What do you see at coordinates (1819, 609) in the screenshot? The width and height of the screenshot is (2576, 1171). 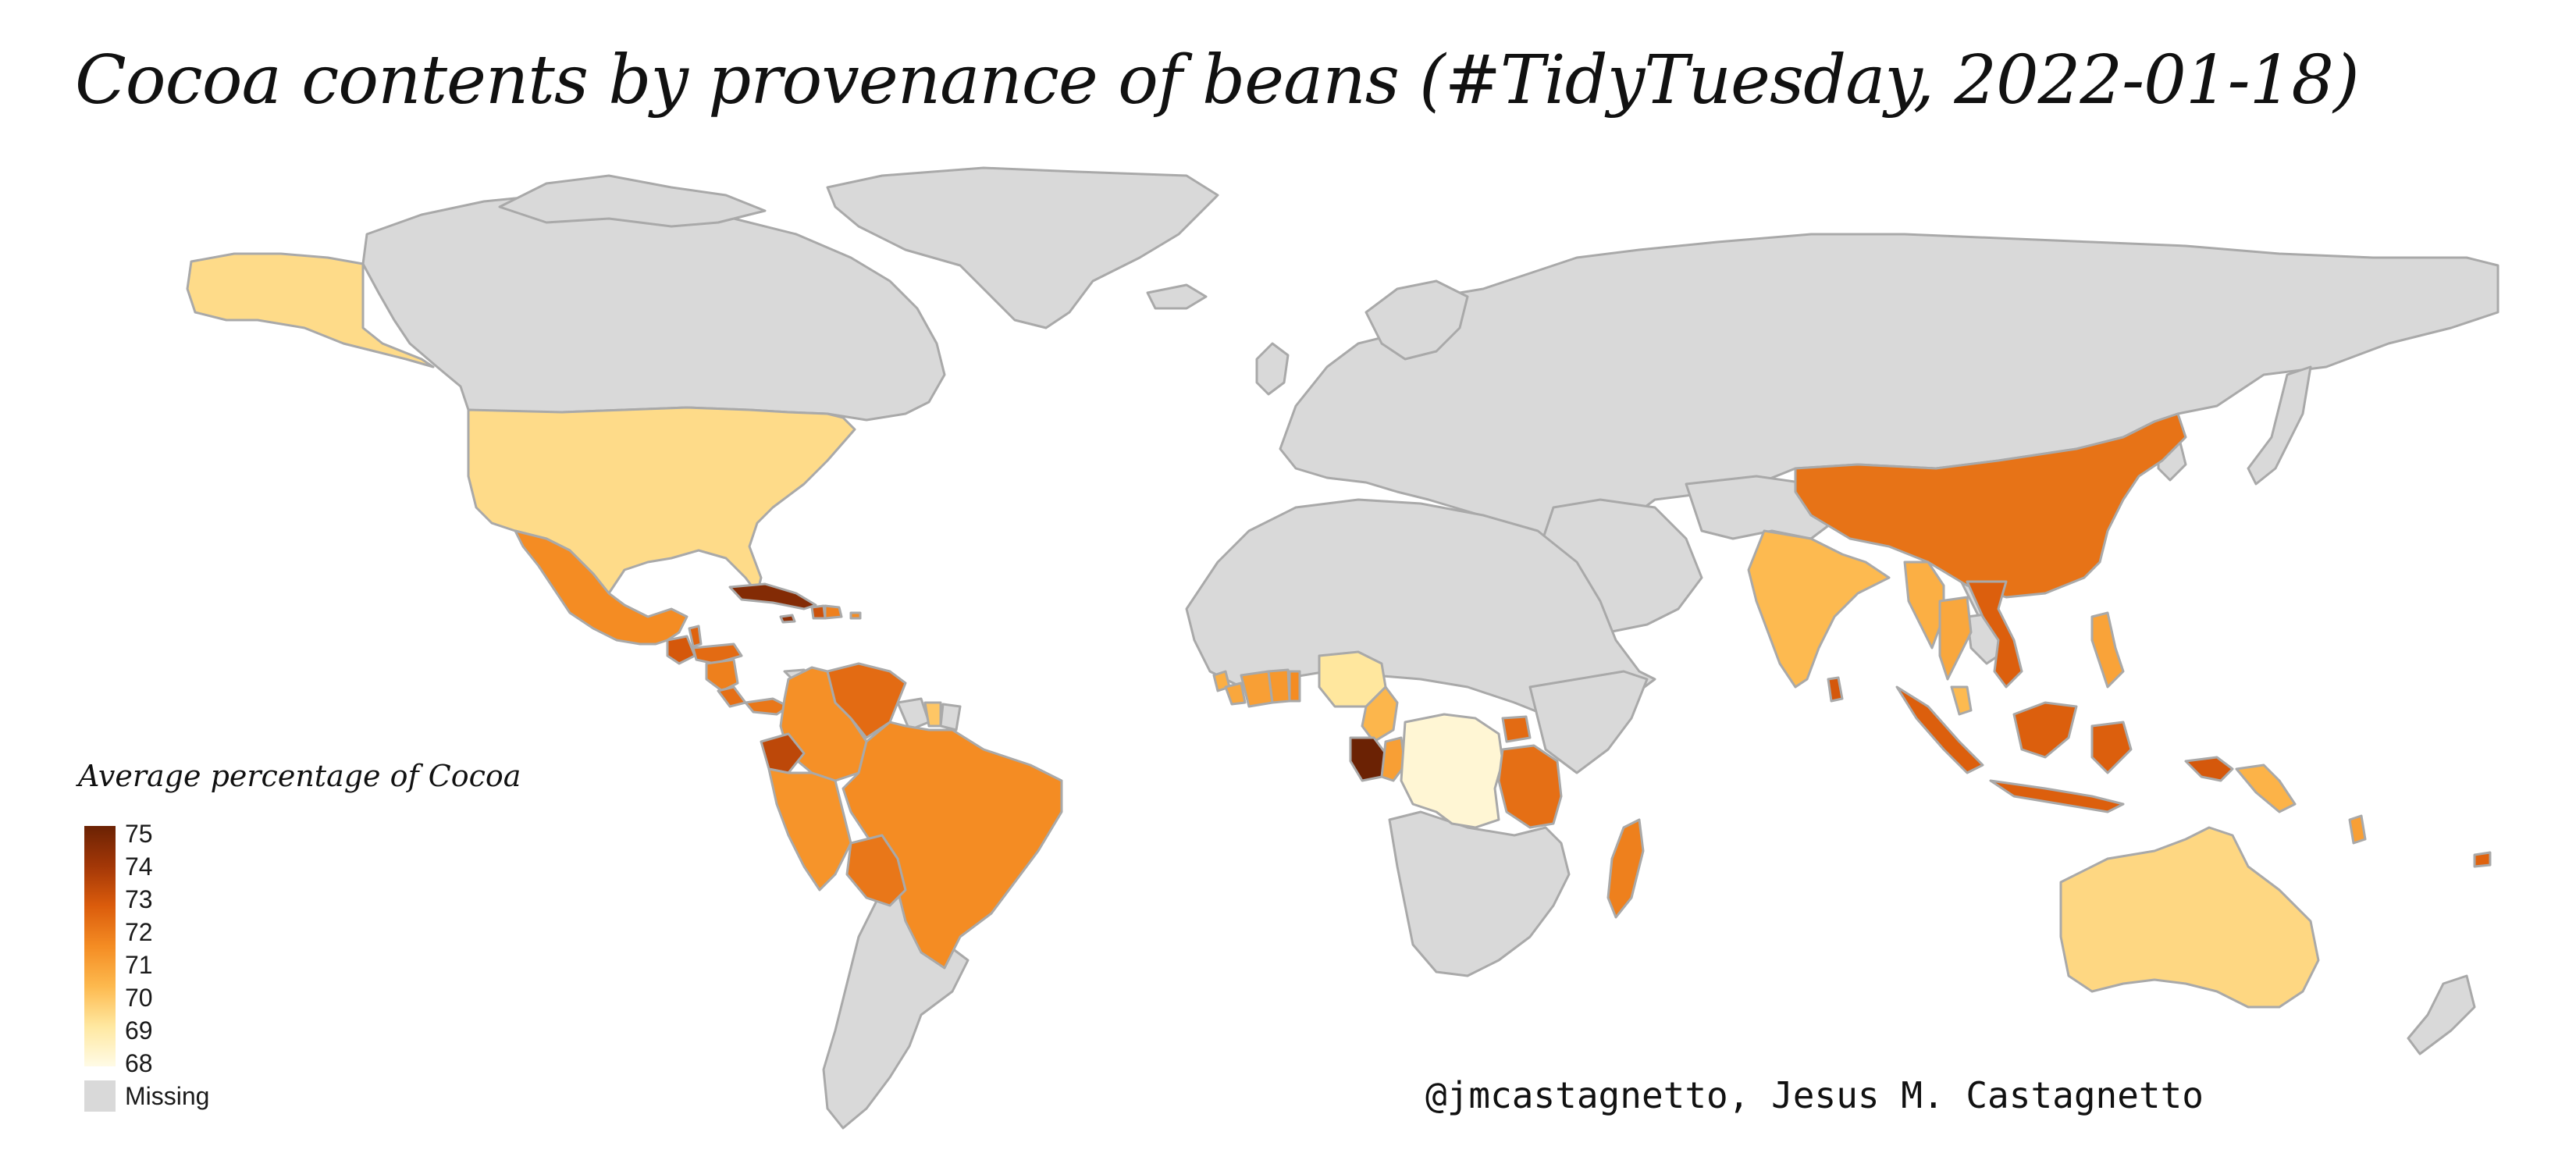 I see `region-india` at bounding box center [1819, 609].